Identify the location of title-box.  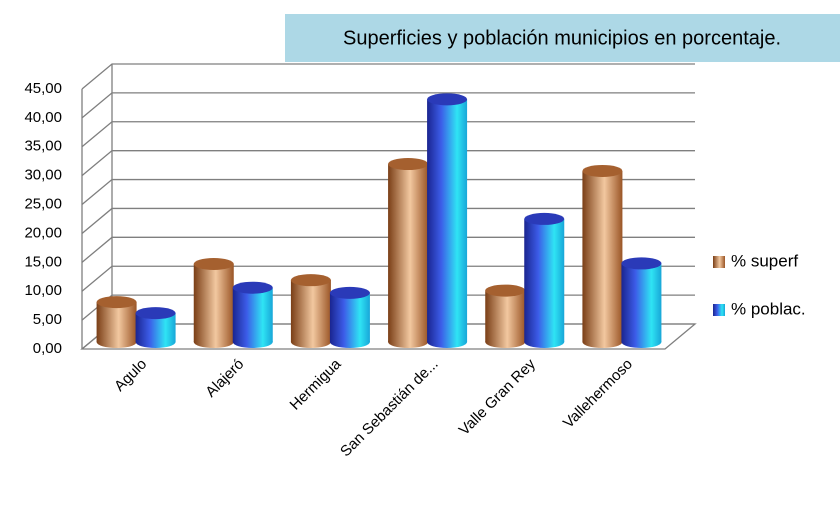
(562, 38).